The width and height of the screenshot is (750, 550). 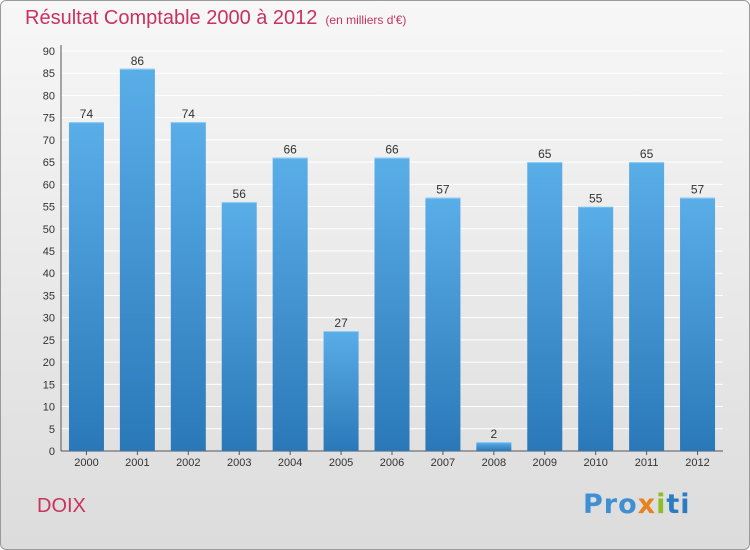 What do you see at coordinates (138, 61) in the screenshot?
I see `data-label: 86` at bounding box center [138, 61].